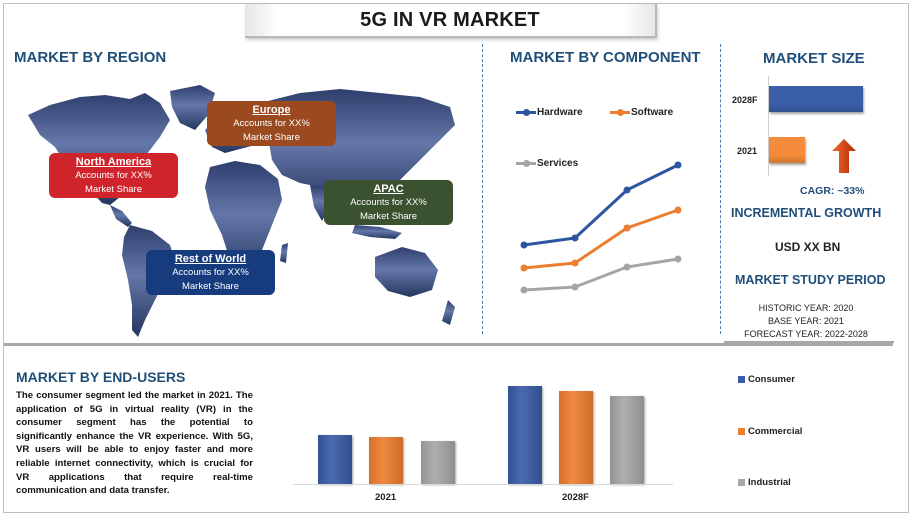 The image size is (912, 515). I want to click on legend-industrial: Industrial, so click(764, 482).